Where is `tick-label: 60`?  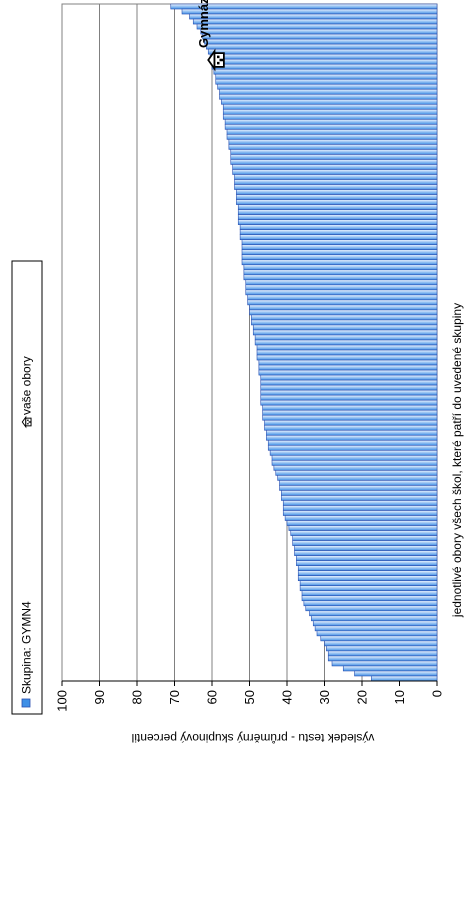
tick-label: 60 is located at coordinates (212, 697).